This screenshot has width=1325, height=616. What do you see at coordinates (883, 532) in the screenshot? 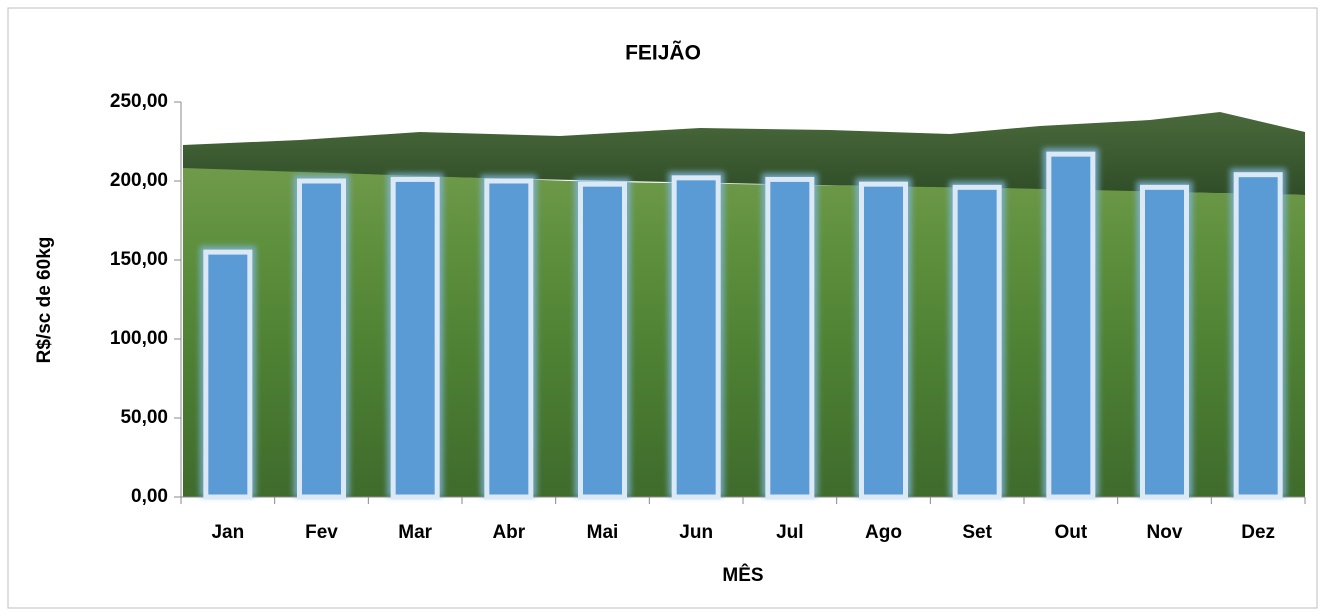
I see `x-tick-label: Ago` at bounding box center [883, 532].